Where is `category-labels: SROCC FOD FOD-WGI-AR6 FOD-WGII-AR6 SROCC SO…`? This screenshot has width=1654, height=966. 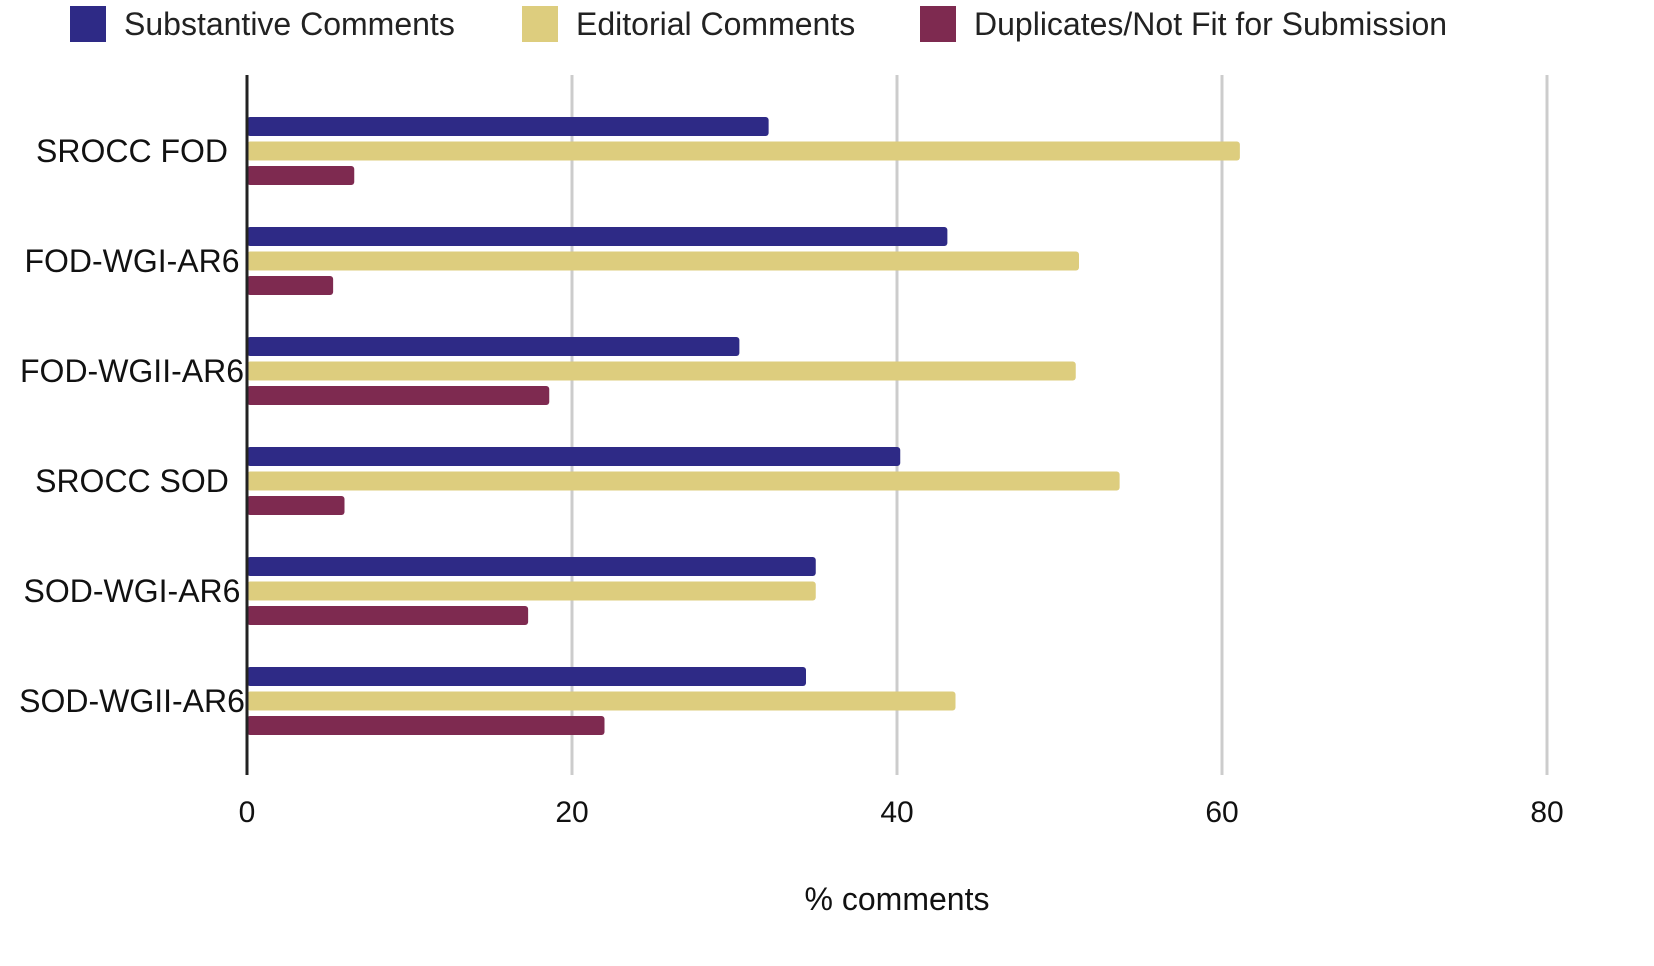
category-labels: SROCC FOD FOD-WGI-AR6 FOD-WGII-AR6 SROCC SO… is located at coordinates (132, 426).